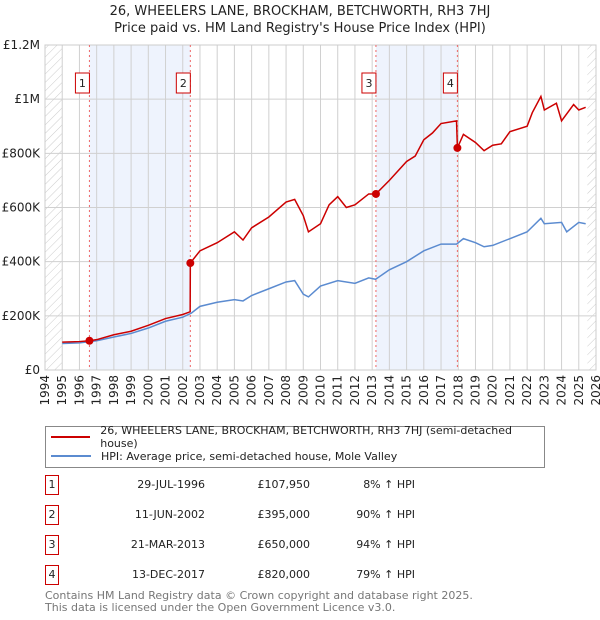 The image size is (600, 620). What do you see at coordinates (79, 390) in the screenshot?
I see `x-tick-label: 1996` at bounding box center [79, 390].